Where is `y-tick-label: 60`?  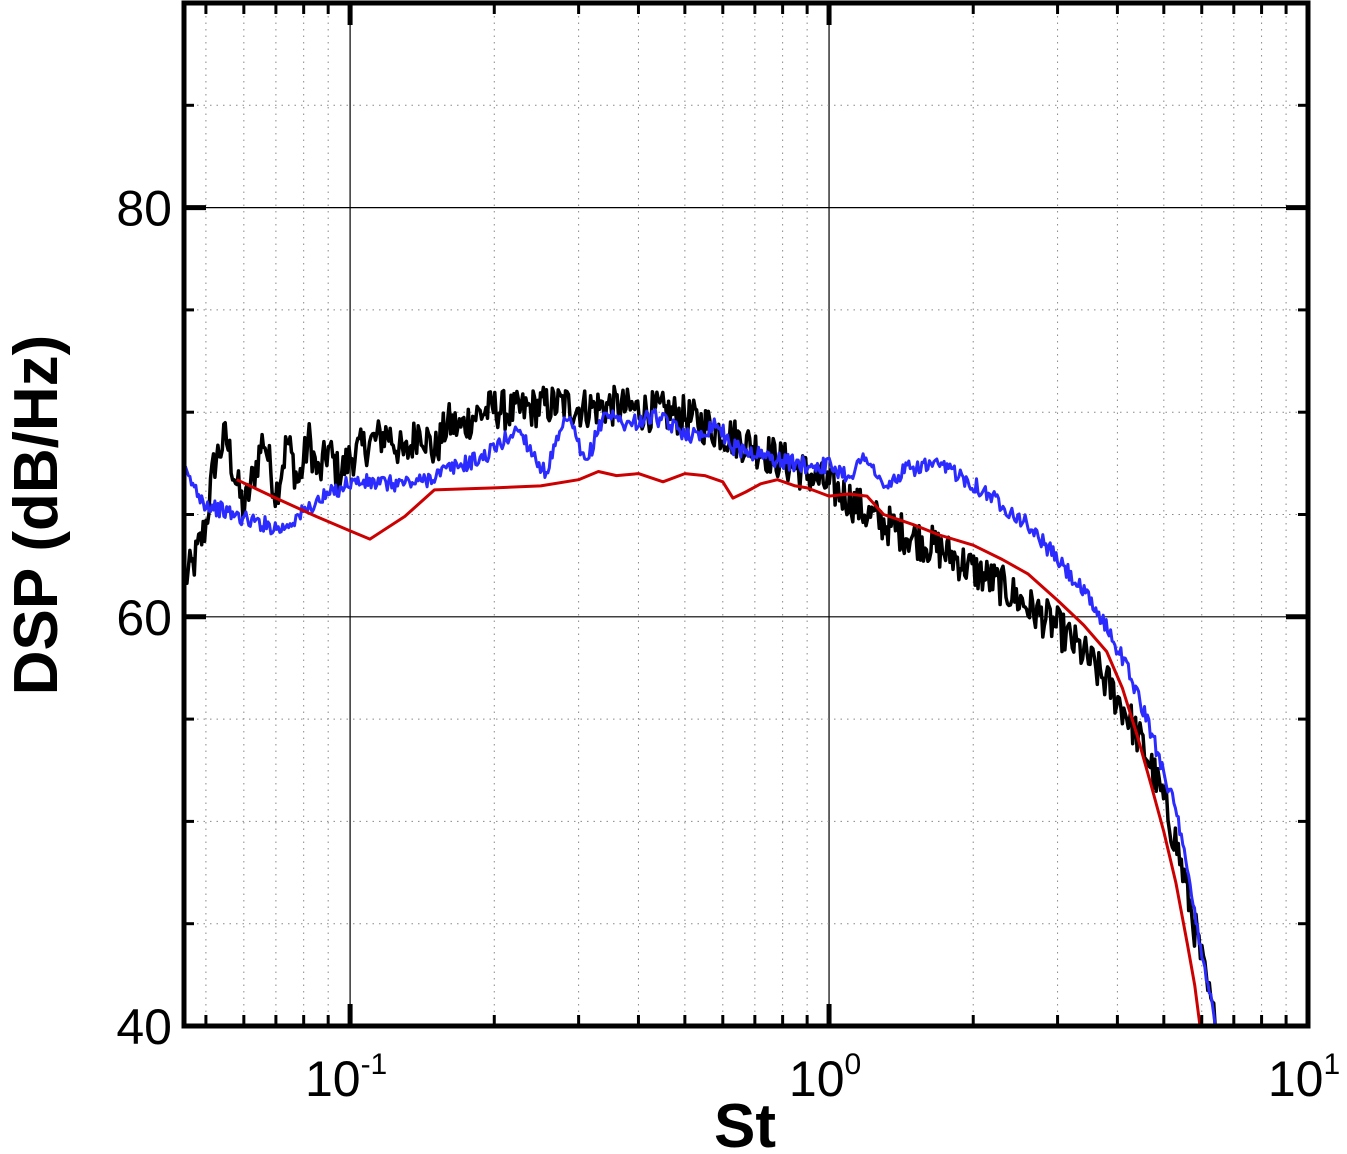
y-tick-label: 60 is located at coordinates (144, 618).